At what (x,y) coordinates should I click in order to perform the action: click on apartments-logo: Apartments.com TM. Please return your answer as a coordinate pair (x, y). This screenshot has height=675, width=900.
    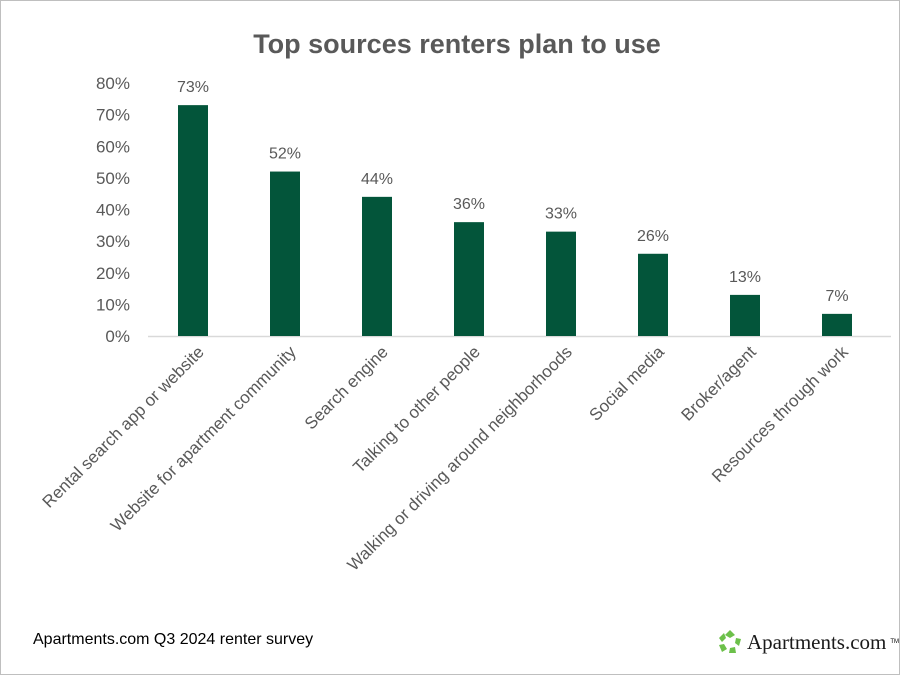
    Looking at the image, I should click on (808, 642).